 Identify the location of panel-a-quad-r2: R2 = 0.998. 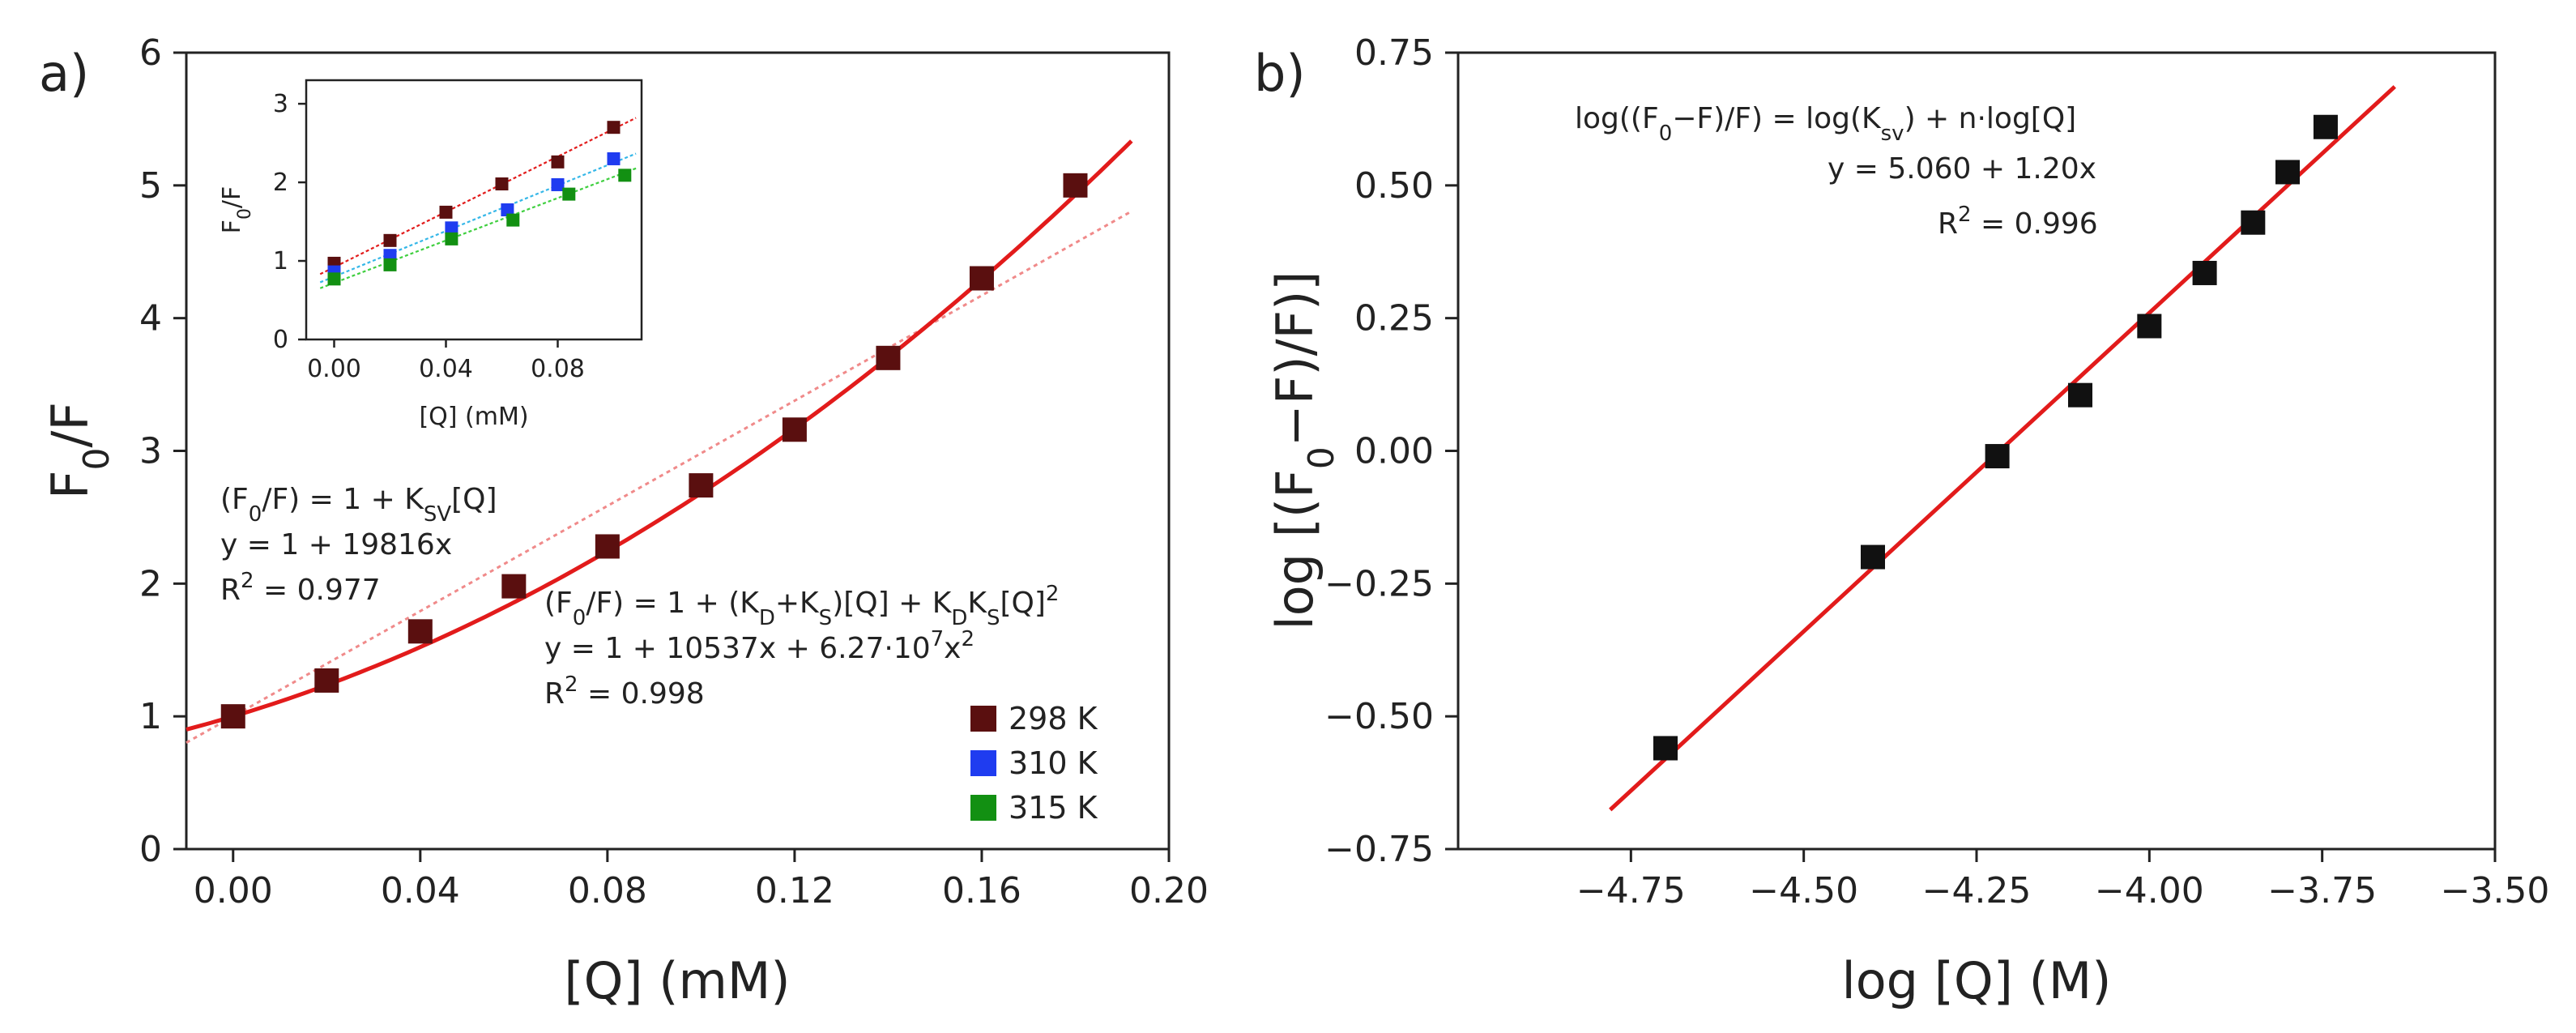
(624, 691).